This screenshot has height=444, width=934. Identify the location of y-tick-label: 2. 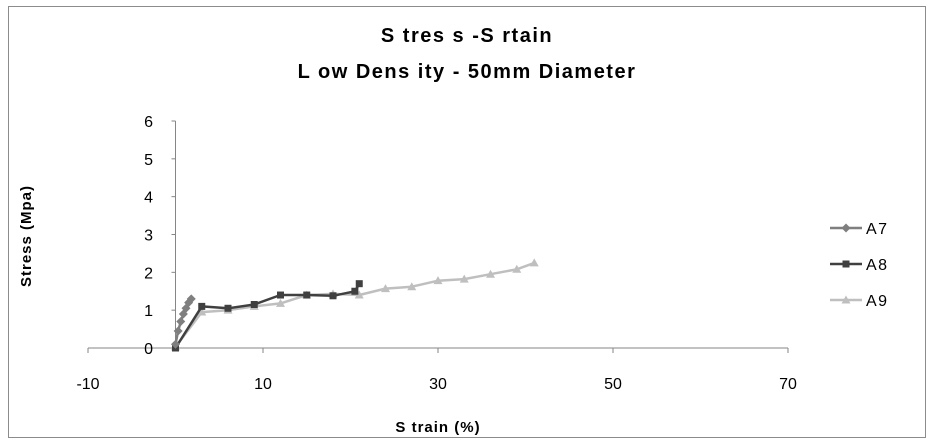
(148, 273).